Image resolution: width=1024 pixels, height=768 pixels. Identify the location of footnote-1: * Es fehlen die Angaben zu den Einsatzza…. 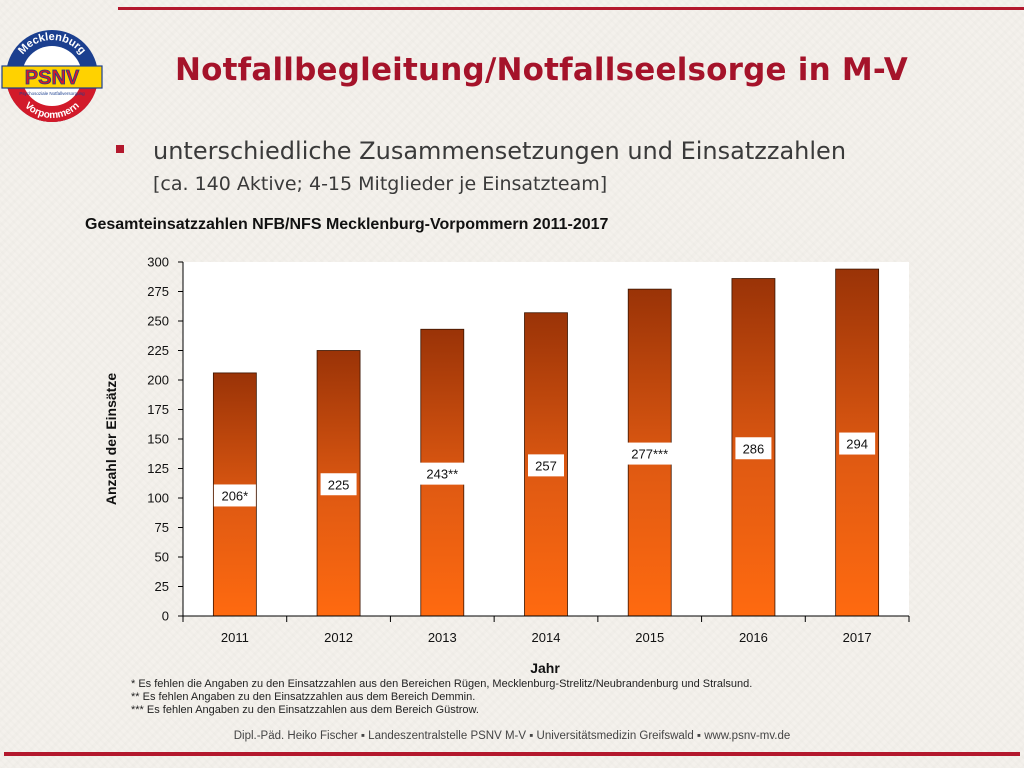
(442, 684).